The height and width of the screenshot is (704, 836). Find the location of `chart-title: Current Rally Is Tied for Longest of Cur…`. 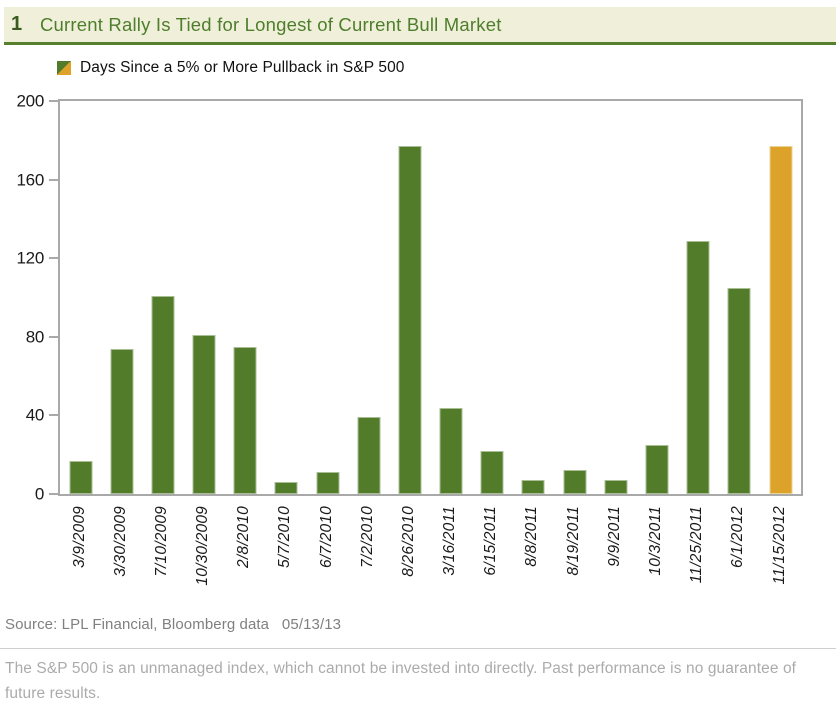

chart-title: Current Rally Is Tied for Longest of Cur… is located at coordinates (271, 24).